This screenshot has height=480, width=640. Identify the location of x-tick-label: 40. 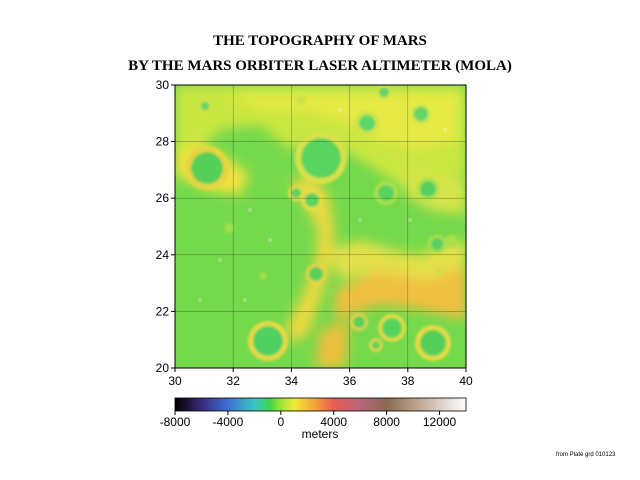
(466, 381).